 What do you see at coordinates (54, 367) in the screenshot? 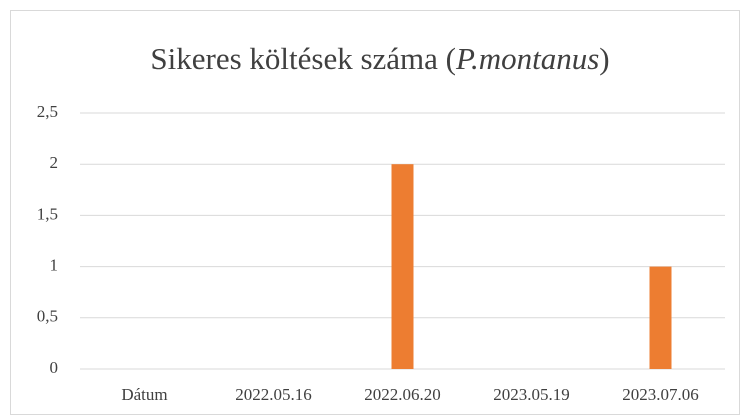
I see `y-tick-label: 0` at bounding box center [54, 367].